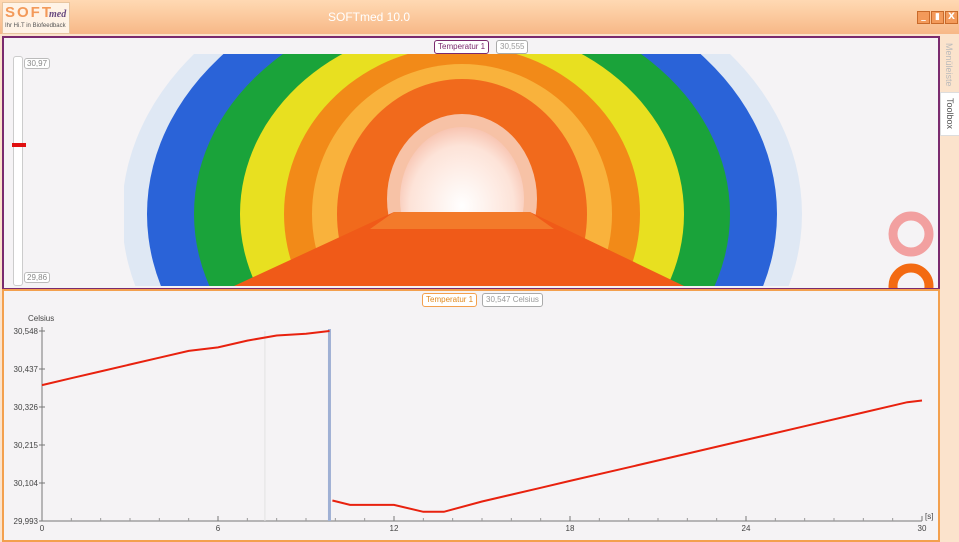  Describe the element at coordinates (218, 528) in the screenshot. I see `x-tick-label: 6` at that location.